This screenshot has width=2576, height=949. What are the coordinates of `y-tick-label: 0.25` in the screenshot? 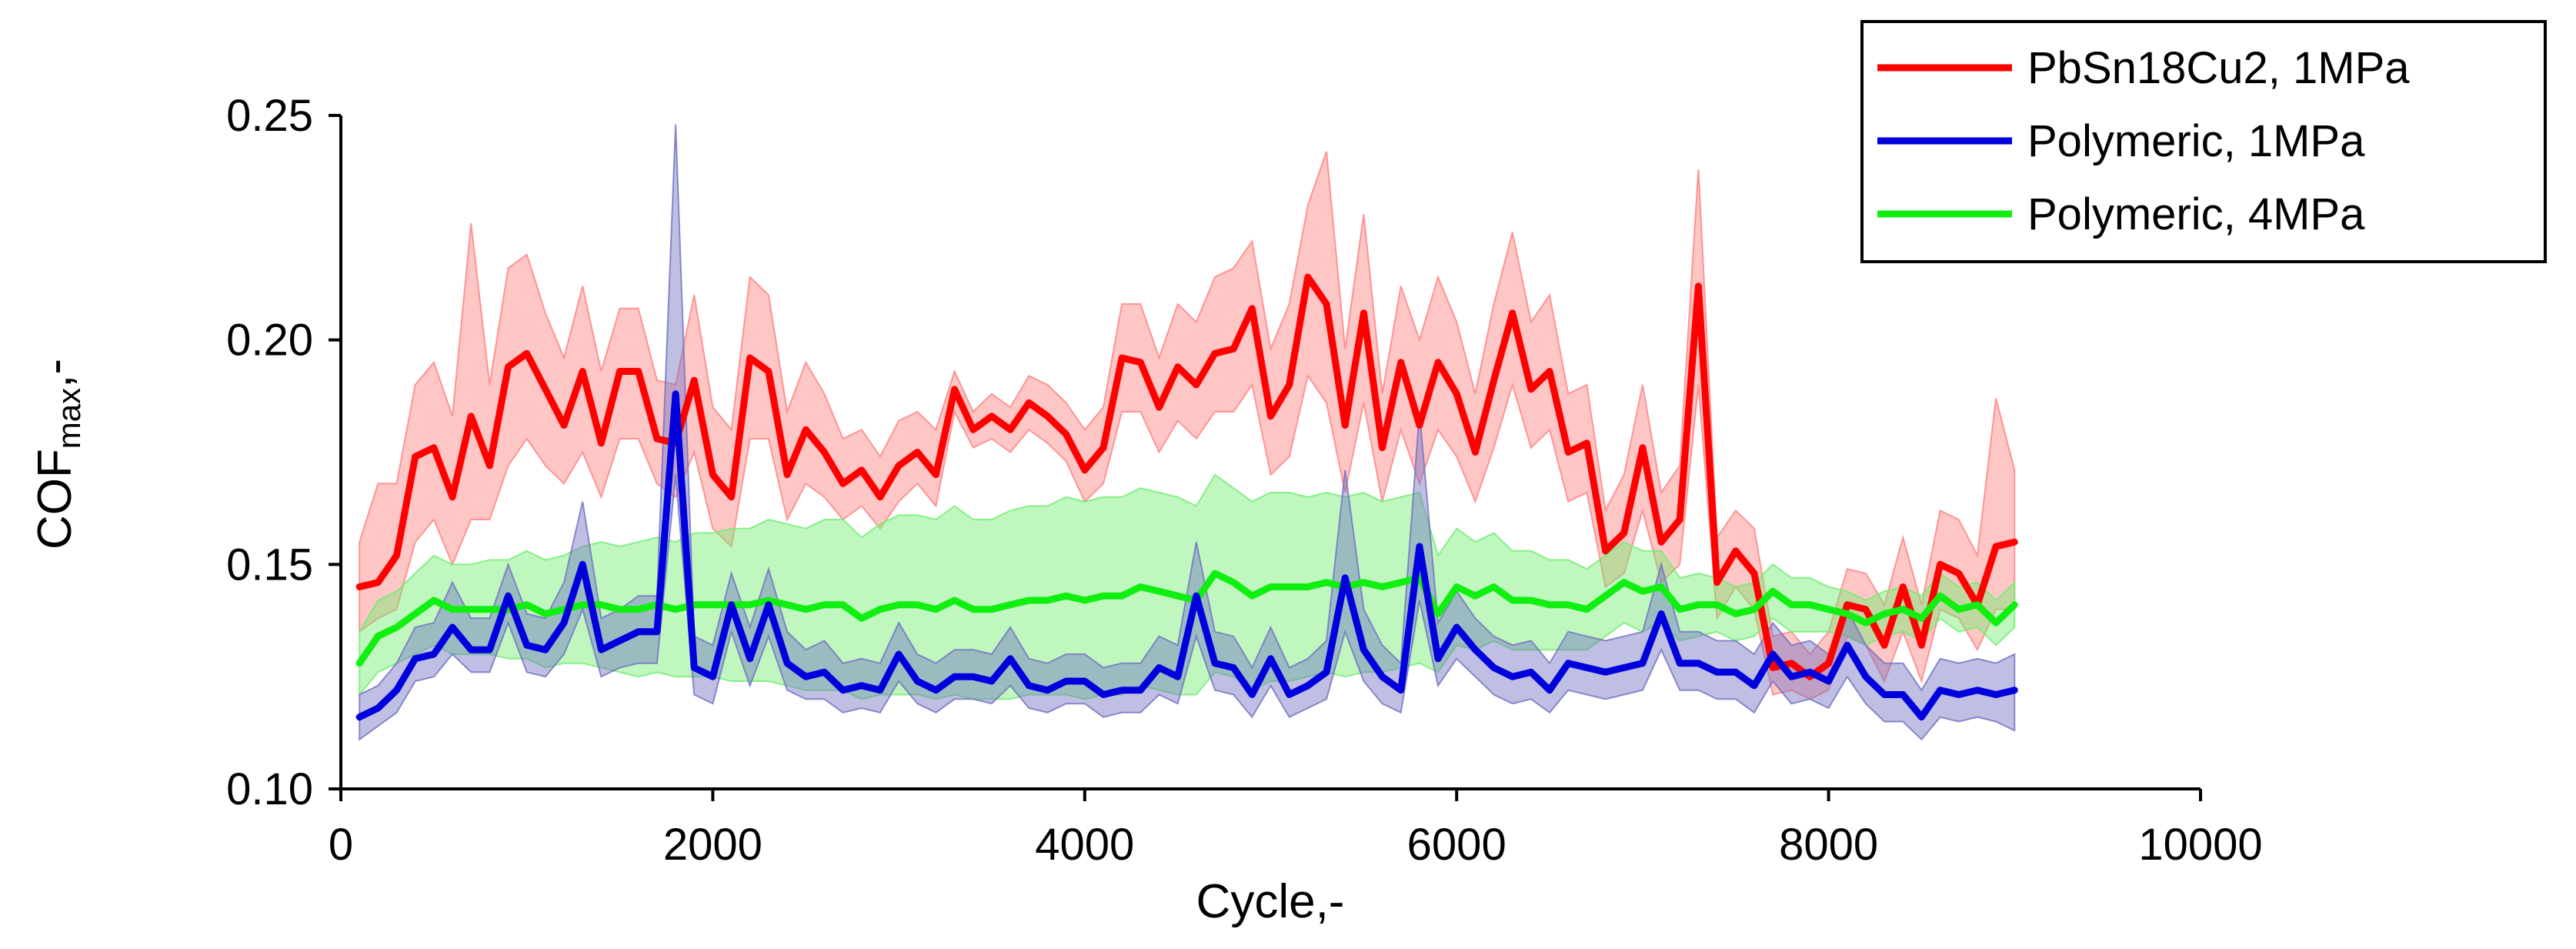 It's located at (270, 116).